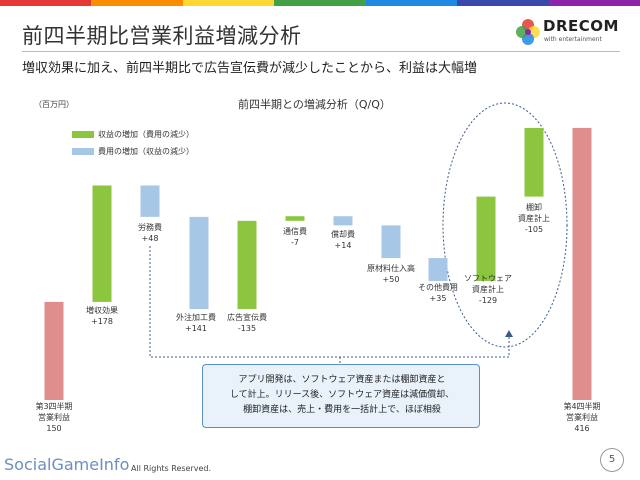 The width and height of the screenshot is (640, 480). What do you see at coordinates (102, 321) in the screenshot?
I see `bar-label-1-1: +178` at bounding box center [102, 321].